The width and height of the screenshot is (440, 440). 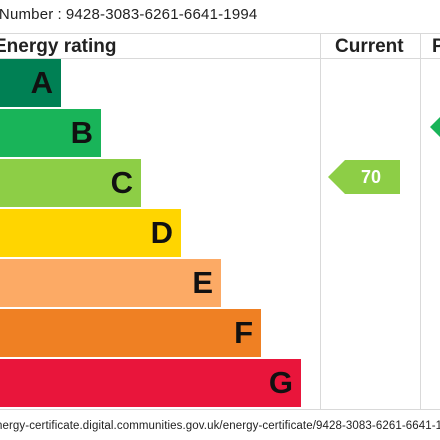 What do you see at coordinates (220, 33) in the screenshot?
I see `table-top-border` at bounding box center [220, 33].